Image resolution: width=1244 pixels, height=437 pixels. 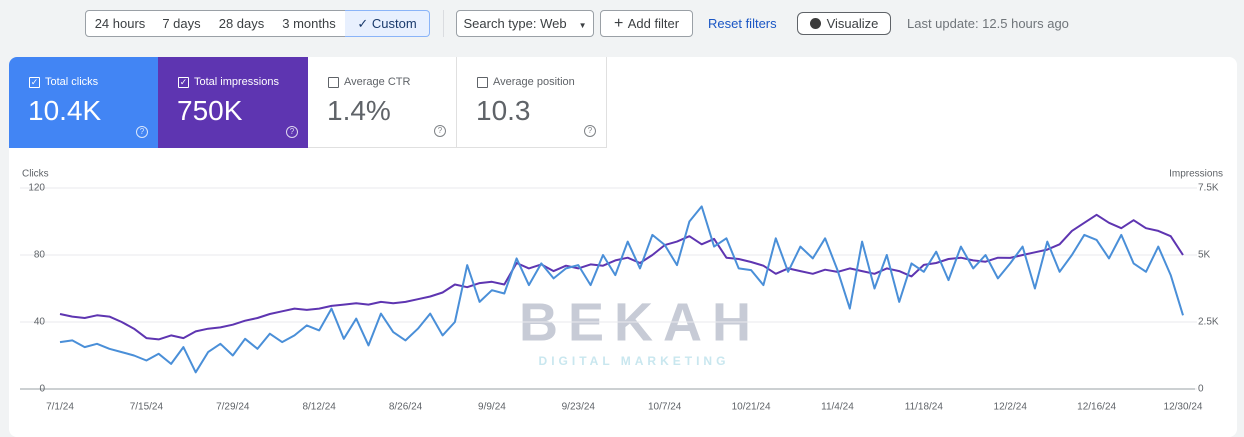 I want to click on range-button: 7 days, so click(x=182, y=23).